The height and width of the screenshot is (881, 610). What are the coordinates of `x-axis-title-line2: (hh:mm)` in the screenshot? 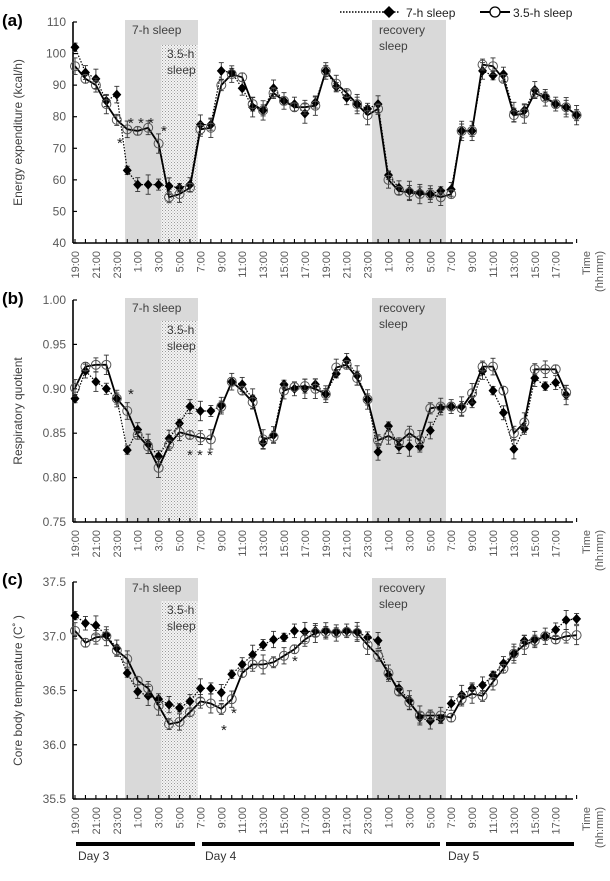 It's located at (600, 550).